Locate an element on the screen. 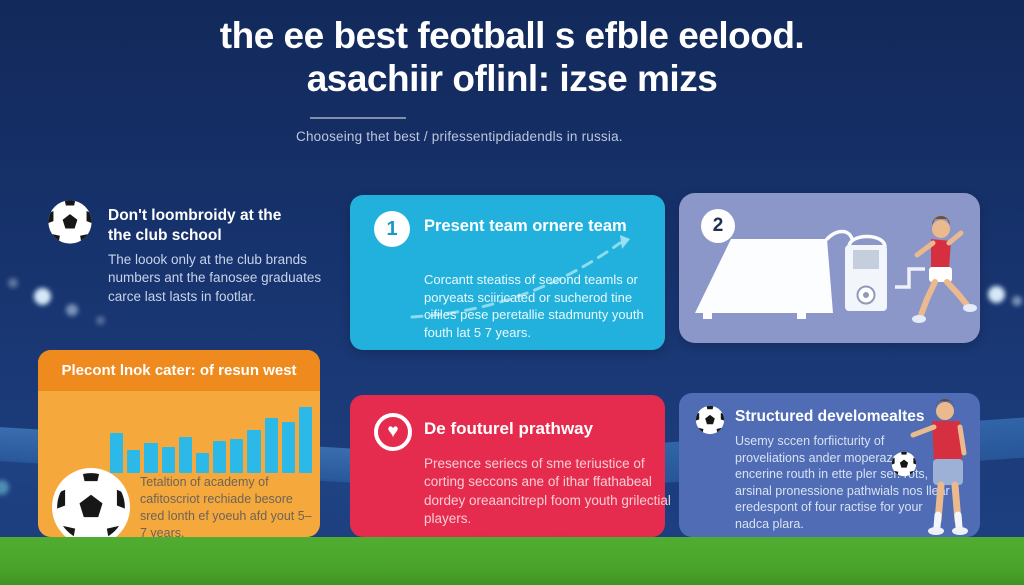  title-divider is located at coordinates (358, 118).